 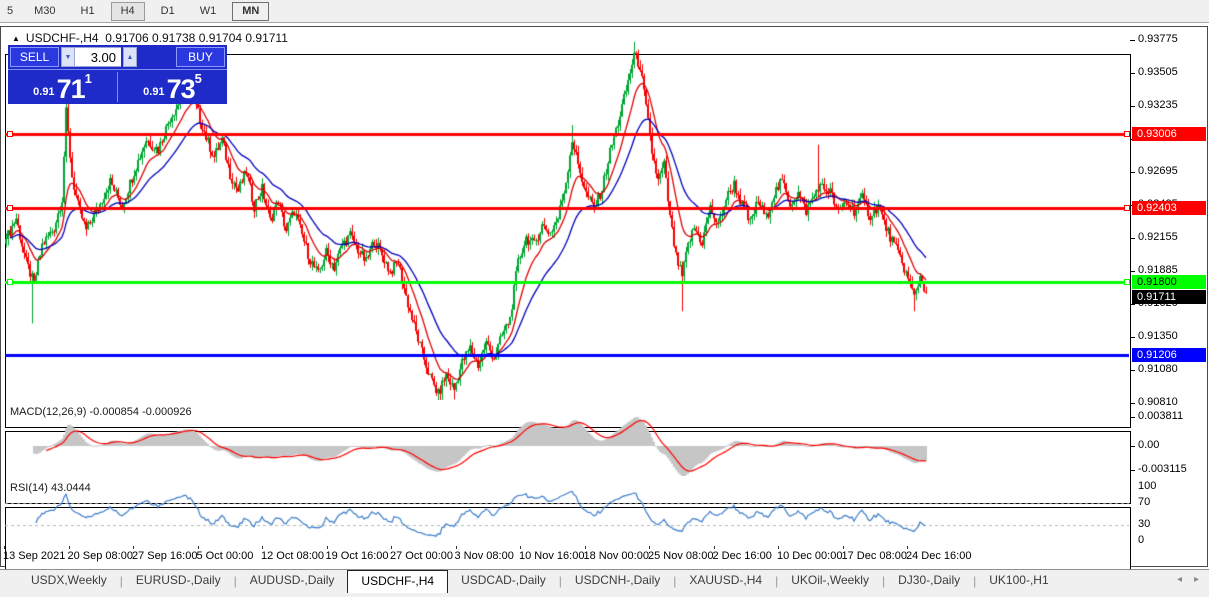 What do you see at coordinates (292, 556) in the screenshot?
I see `time-axis-label: 12 Oct 08:00` at bounding box center [292, 556].